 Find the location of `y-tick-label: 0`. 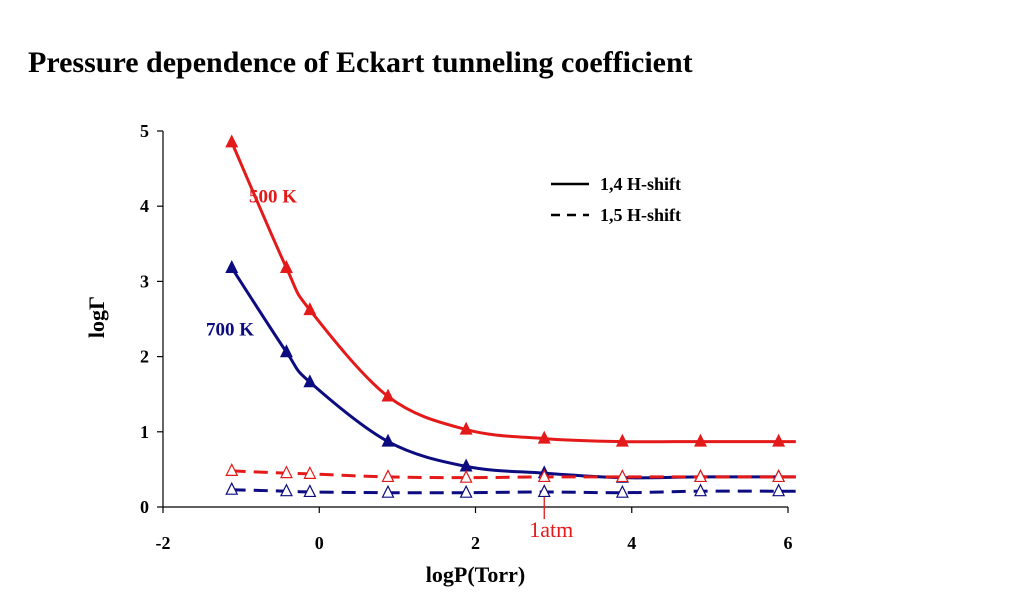

y-tick-label: 0 is located at coordinates (144, 507).